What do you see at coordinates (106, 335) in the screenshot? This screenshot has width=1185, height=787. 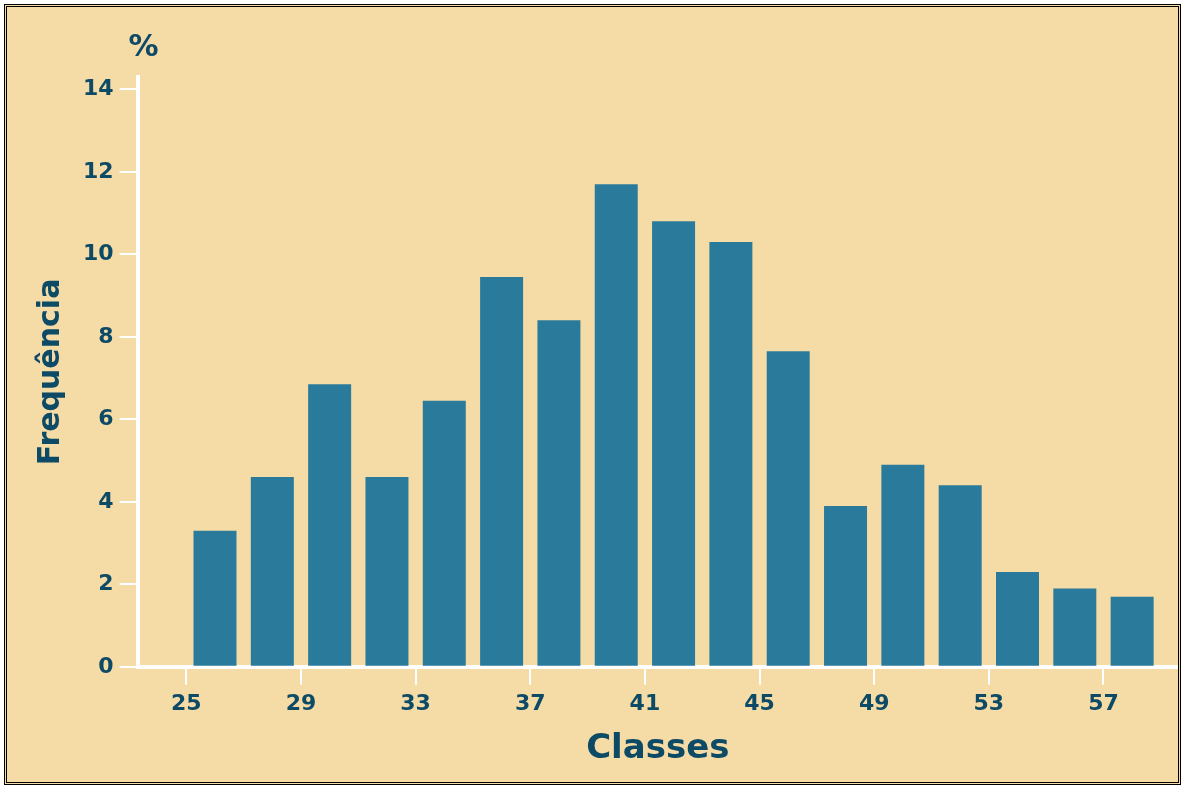 I see `y-tick-label: 8` at bounding box center [106, 335].